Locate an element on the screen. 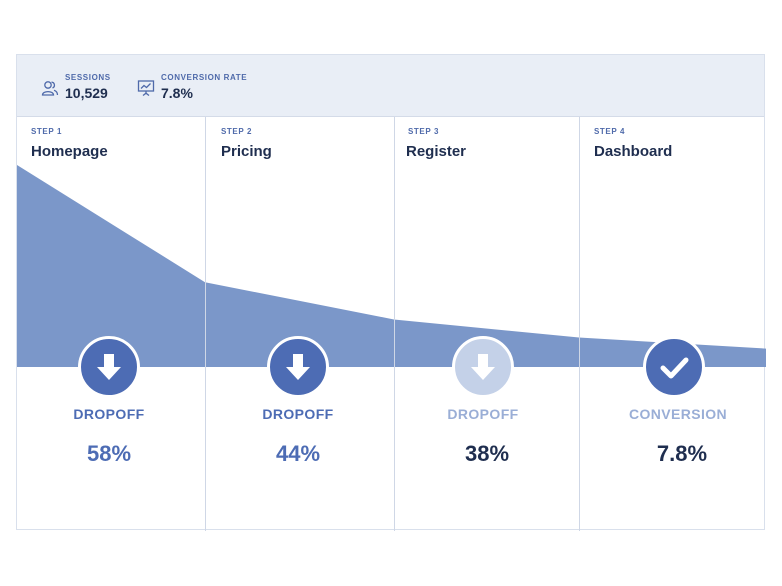  step-4-badge is located at coordinates (674, 367).